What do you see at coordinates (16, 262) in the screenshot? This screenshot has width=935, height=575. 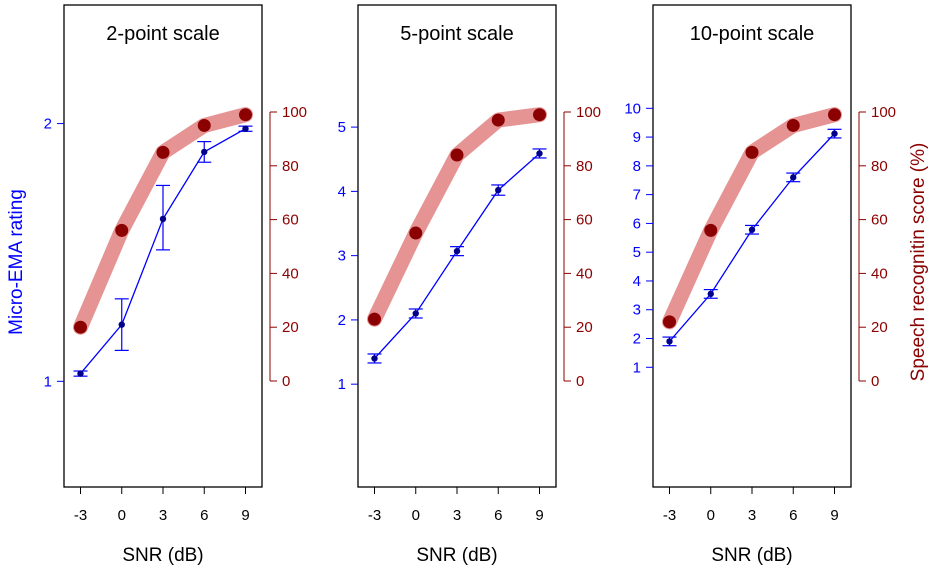 I see `left-axis-label: Micro-EMA rating` at bounding box center [16, 262].